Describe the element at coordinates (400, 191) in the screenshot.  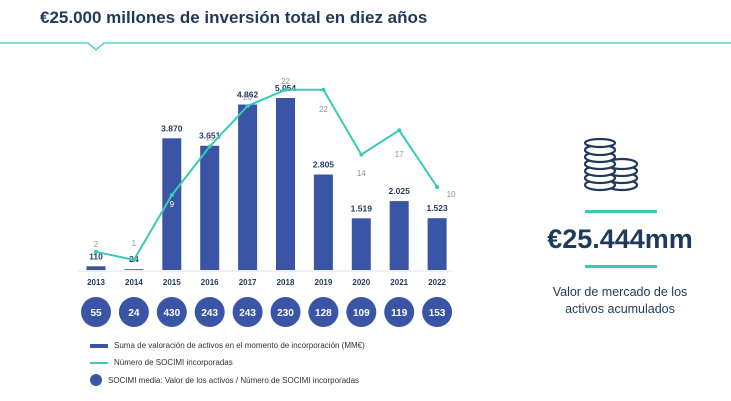
I see `bar-value-label: 2.025` at that location.